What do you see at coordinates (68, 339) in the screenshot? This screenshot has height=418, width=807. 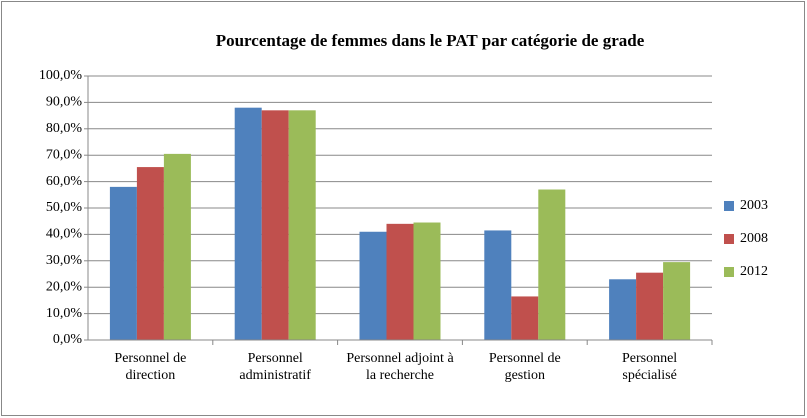 I see `y-tick-label: 0,0%` at bounding box center [68, 339].